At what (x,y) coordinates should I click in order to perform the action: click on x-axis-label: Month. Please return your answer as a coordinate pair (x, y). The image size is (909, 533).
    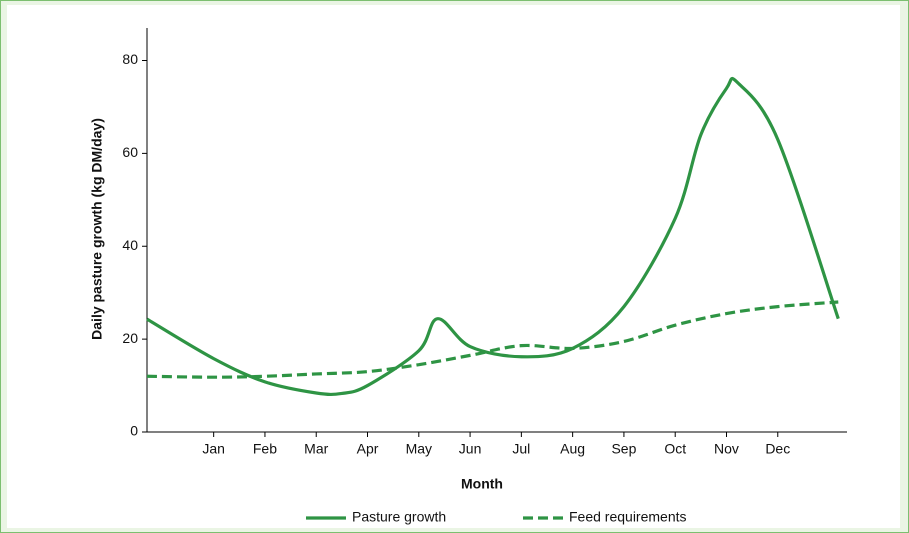
    Looking at the image, I should click on (482, 484).